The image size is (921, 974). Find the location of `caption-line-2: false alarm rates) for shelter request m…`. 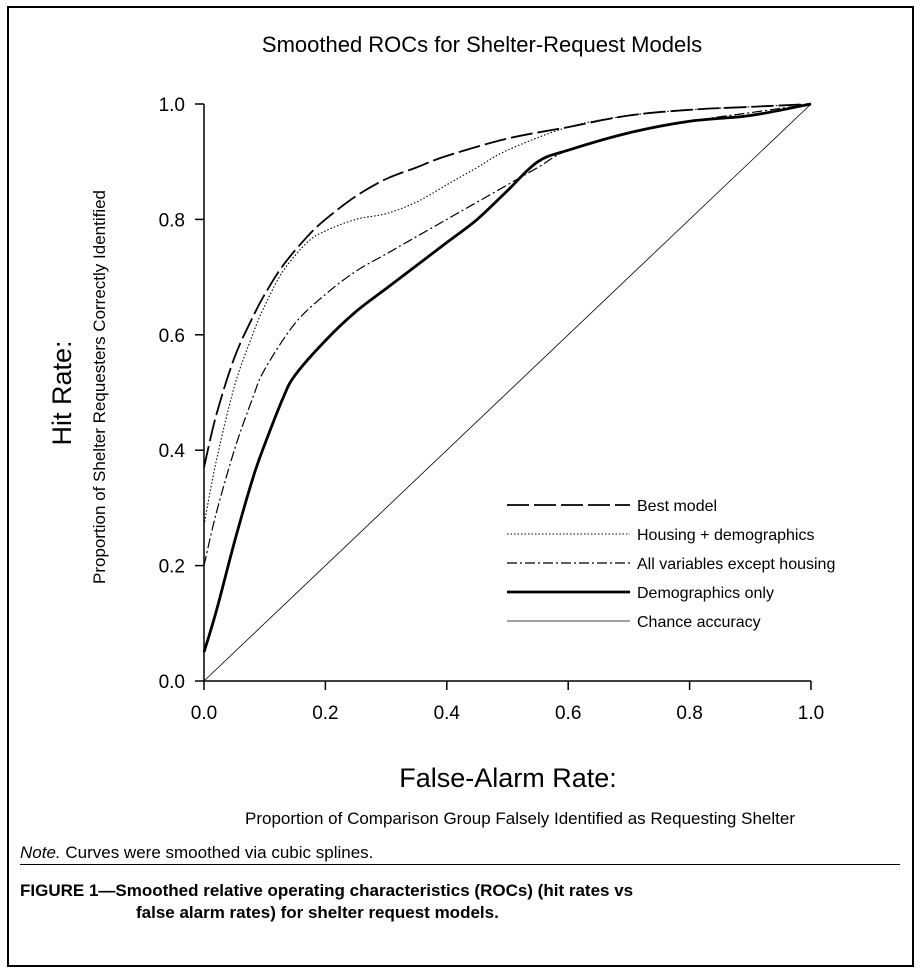

caption-line-2: false alarm rates) for shelter request m… is located at coordinates (317, 912).